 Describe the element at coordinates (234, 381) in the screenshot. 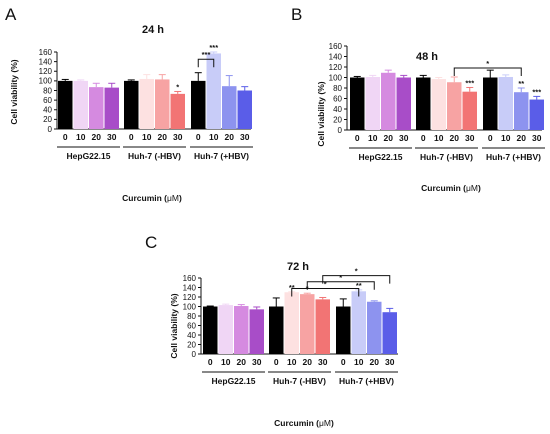

I see `panel-c-group-label: HepG22.15` at that location.